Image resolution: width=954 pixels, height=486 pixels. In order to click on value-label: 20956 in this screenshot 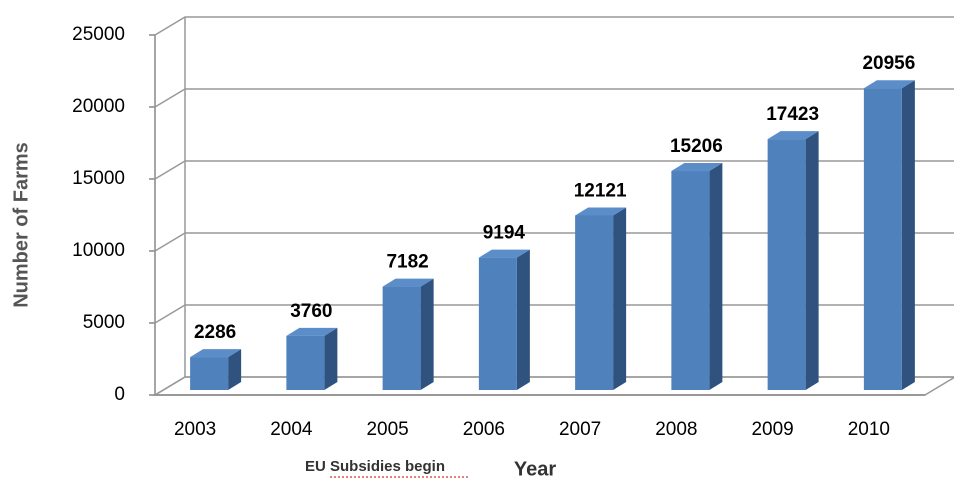, I will do `click(888, 63)`.